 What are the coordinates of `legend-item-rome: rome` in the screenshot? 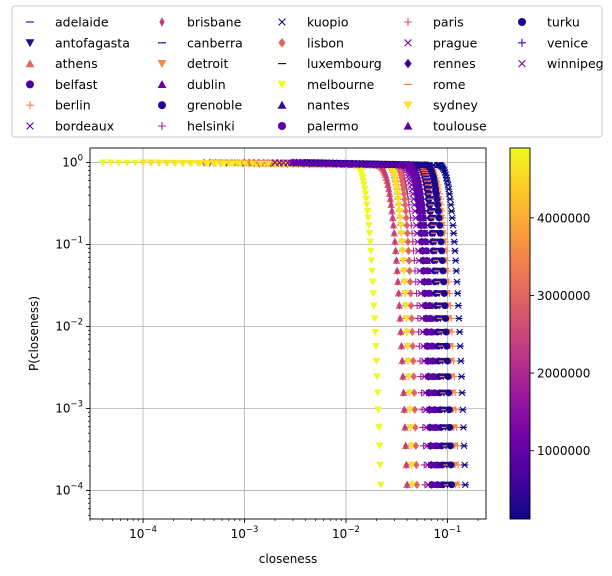 It's located at (435, 84).